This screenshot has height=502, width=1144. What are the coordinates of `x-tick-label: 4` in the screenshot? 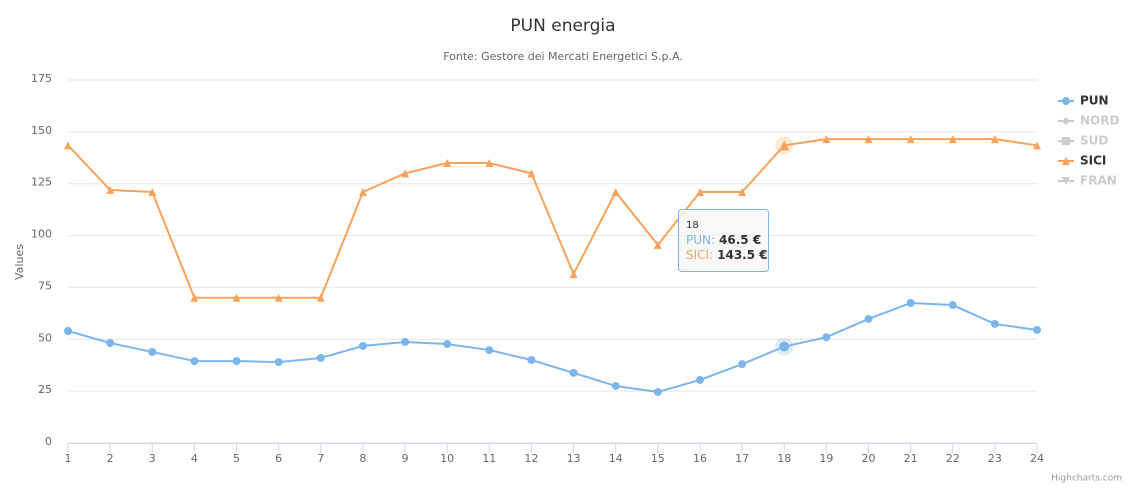 It's located at (194, 458).